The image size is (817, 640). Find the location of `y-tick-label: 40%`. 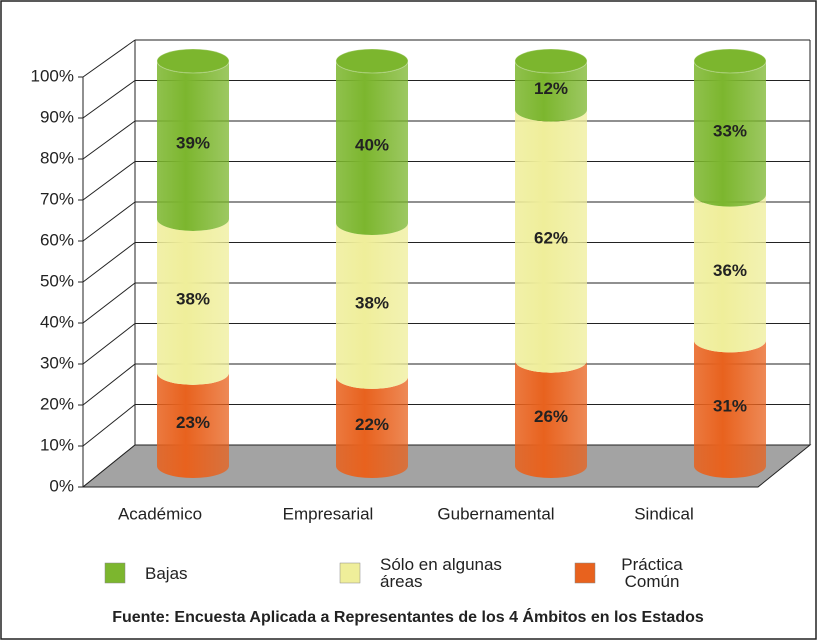

y-tick-label: 40% is located at coordinates (57, 321).